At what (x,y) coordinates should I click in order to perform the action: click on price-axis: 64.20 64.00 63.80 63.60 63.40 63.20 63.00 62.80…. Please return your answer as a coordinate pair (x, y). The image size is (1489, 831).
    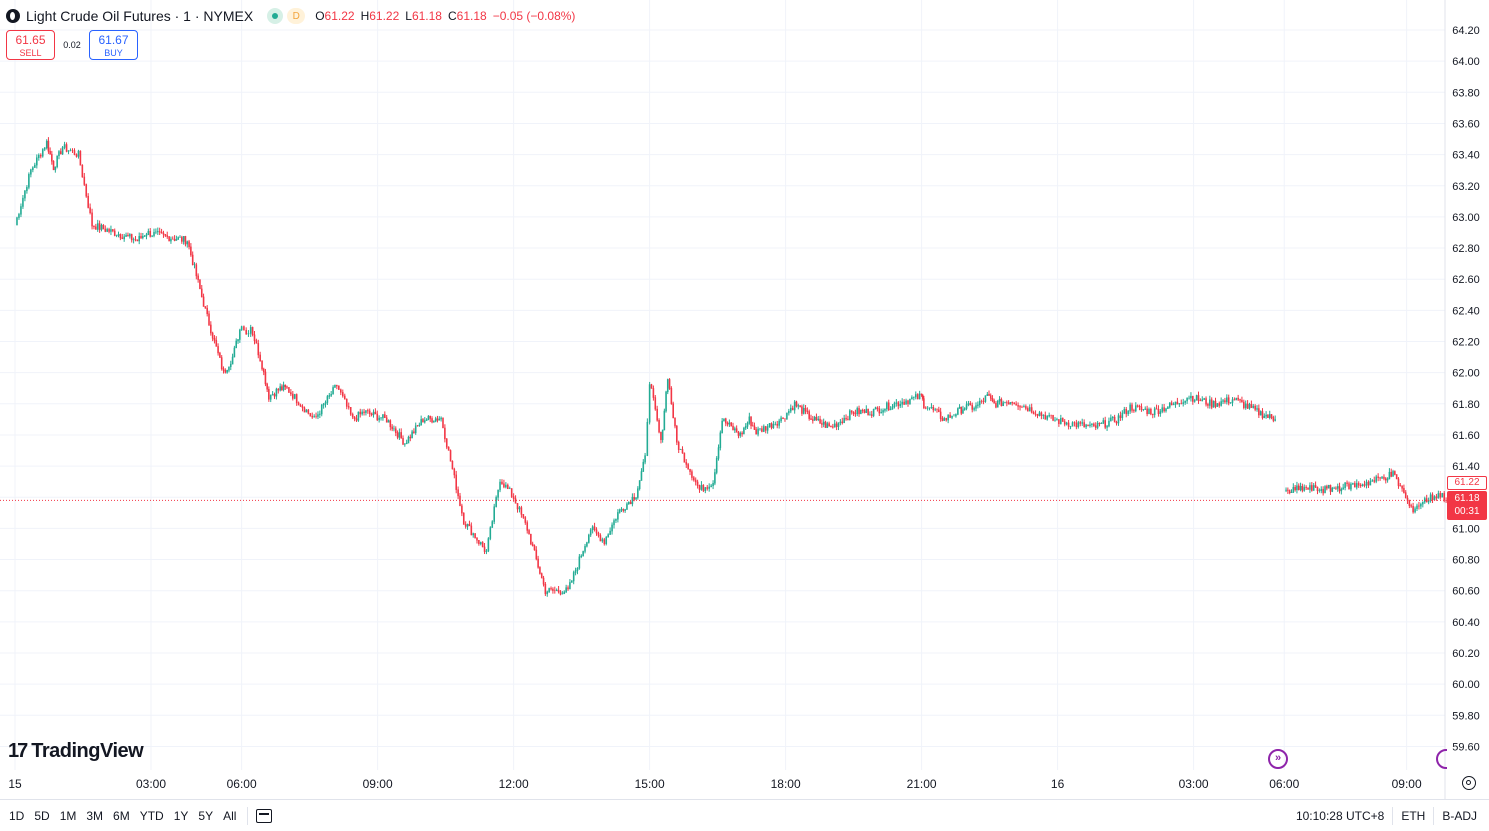
    Looking at the image, I should click on (1466, 389).